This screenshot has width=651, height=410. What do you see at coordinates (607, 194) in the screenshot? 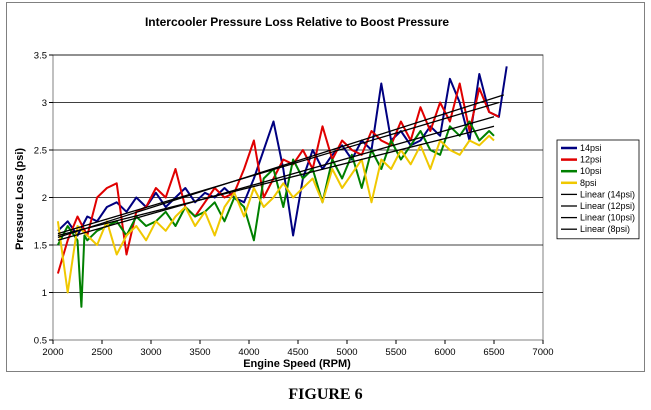
I see `legend-label: Linear (14psi)` at bounding box center [607, 194].